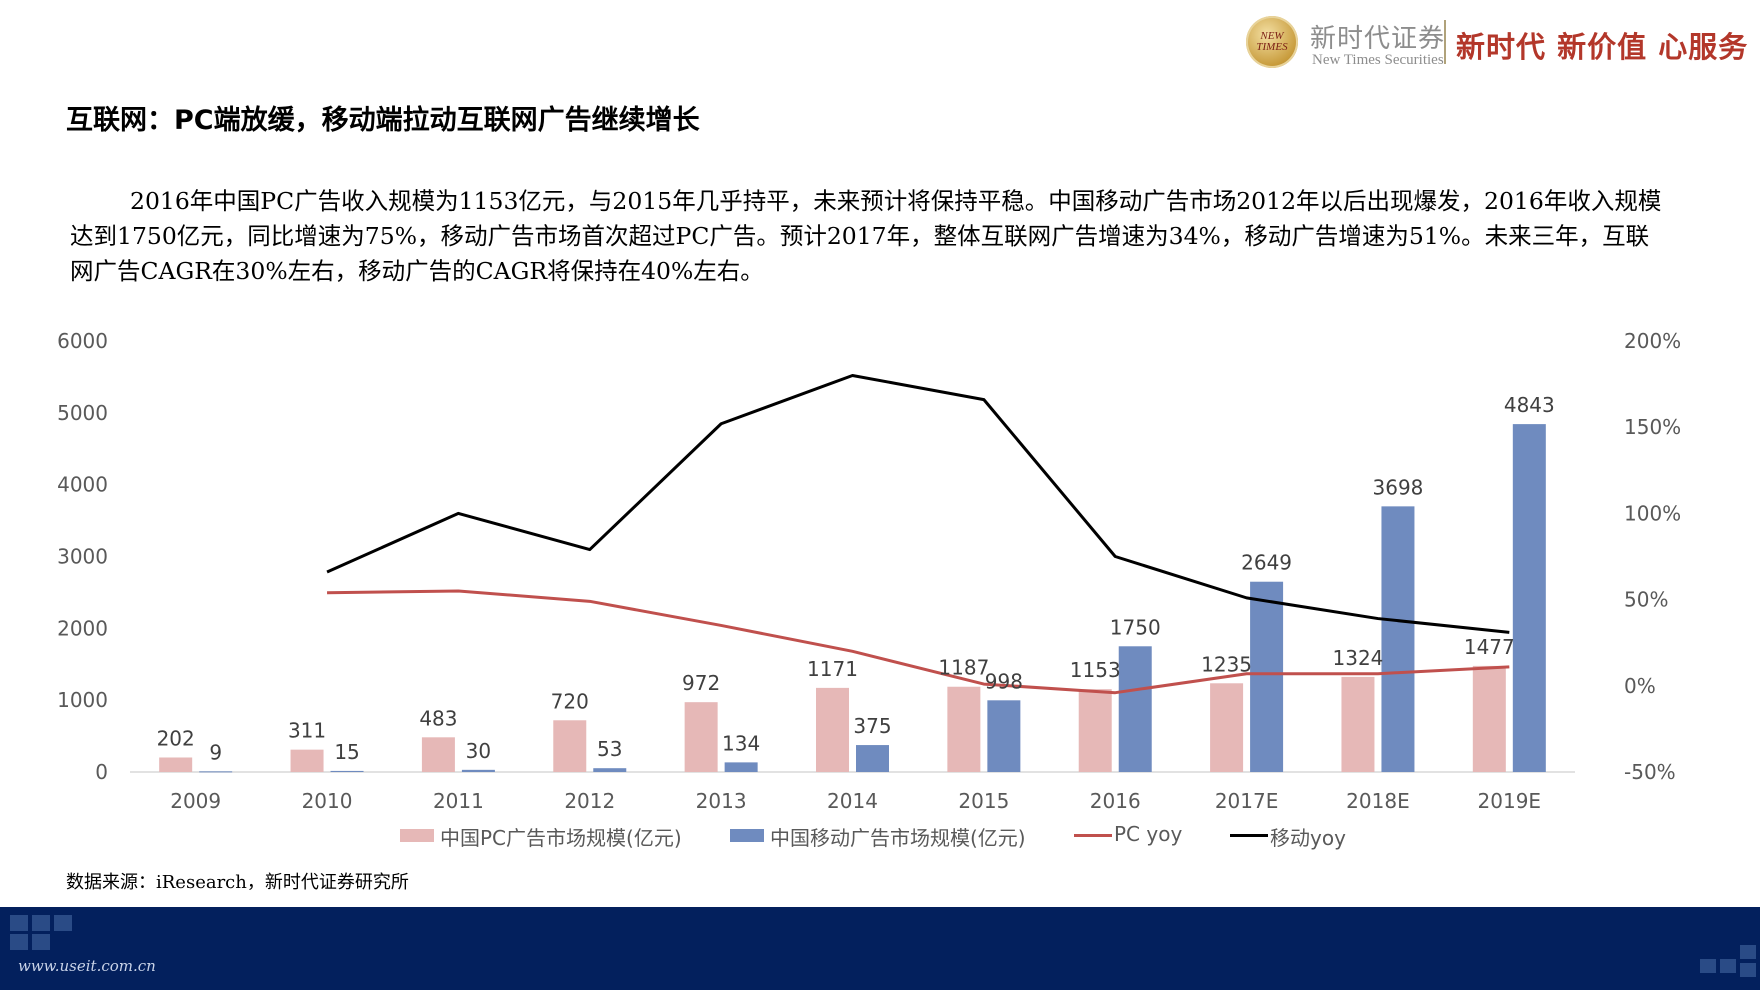 The height and width of the screenshot is (990, 1760). Describe the element at coordinates (1652, 341) in the screenshot. I see `right-axis-tick-label: 200%` at that location.